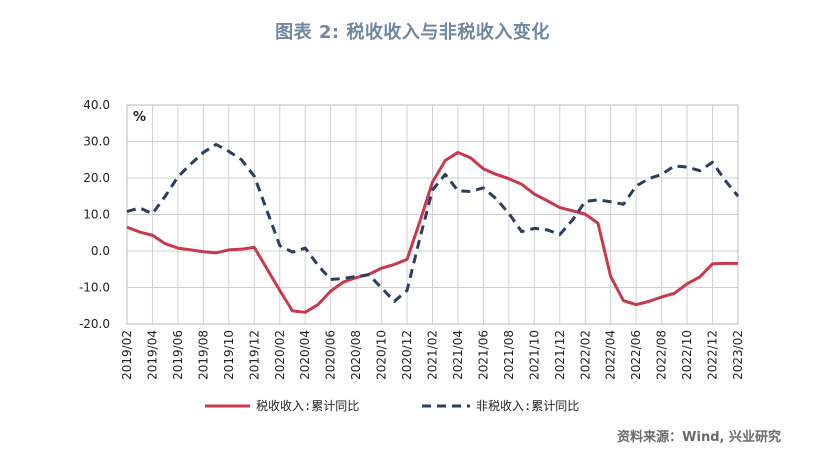 This screenshot has height=458, width=825. Describe the element at coordinates (100, 251) in the screenshot. I see `y-tick-label: 0.0` at that location.